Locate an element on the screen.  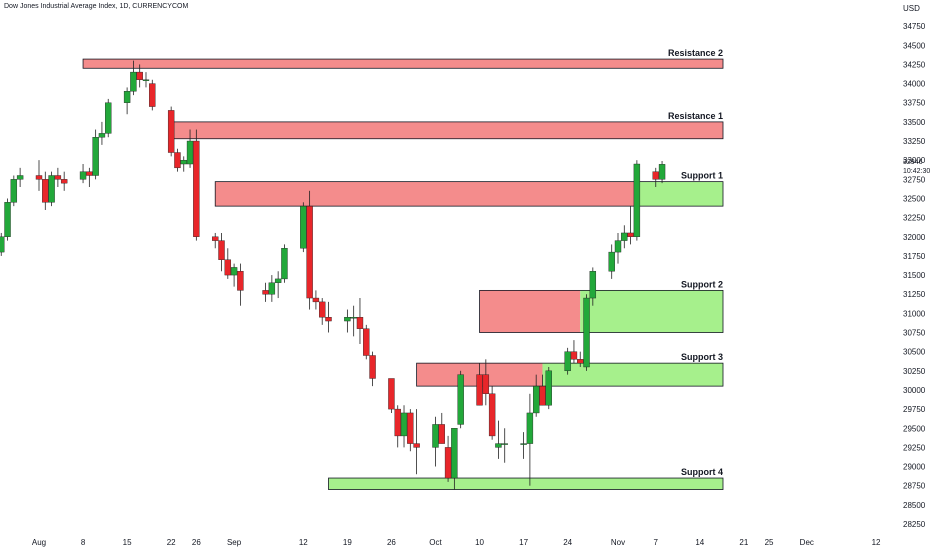
support-3-zone-green is located at coordinates (632, 375).